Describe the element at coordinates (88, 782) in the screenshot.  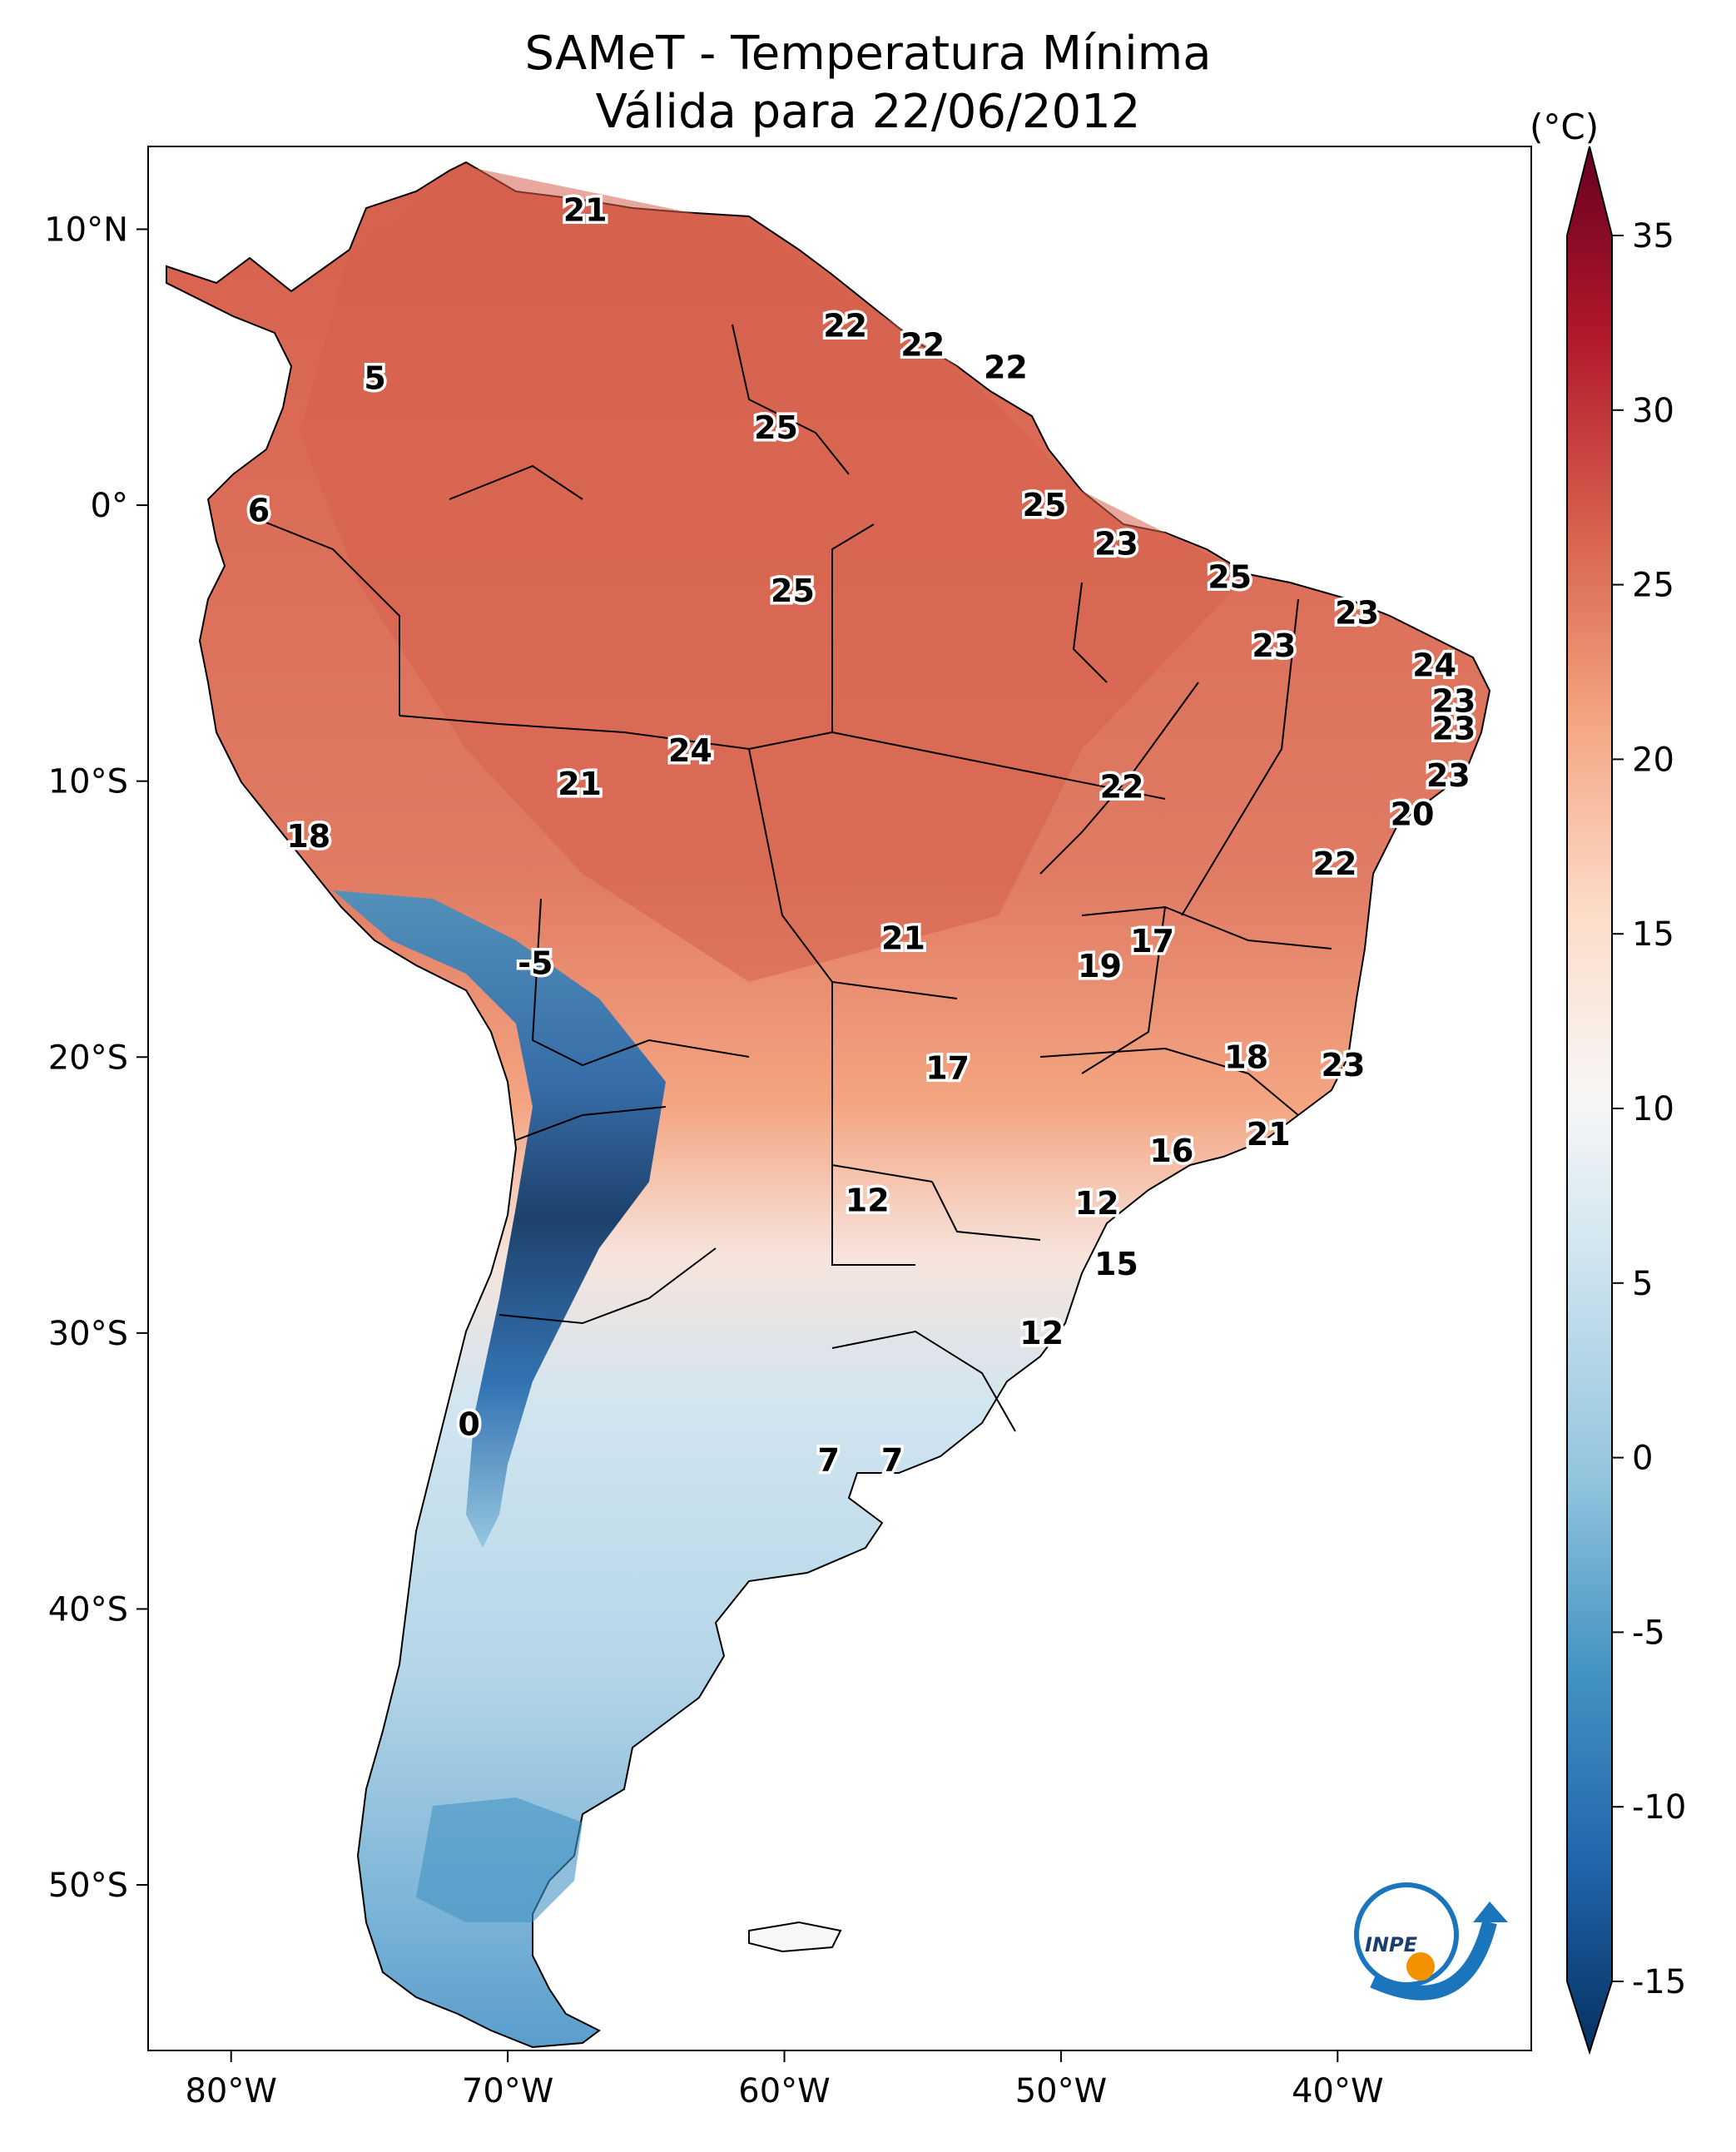
I see `lat-tick-label: 10°S` at that location.